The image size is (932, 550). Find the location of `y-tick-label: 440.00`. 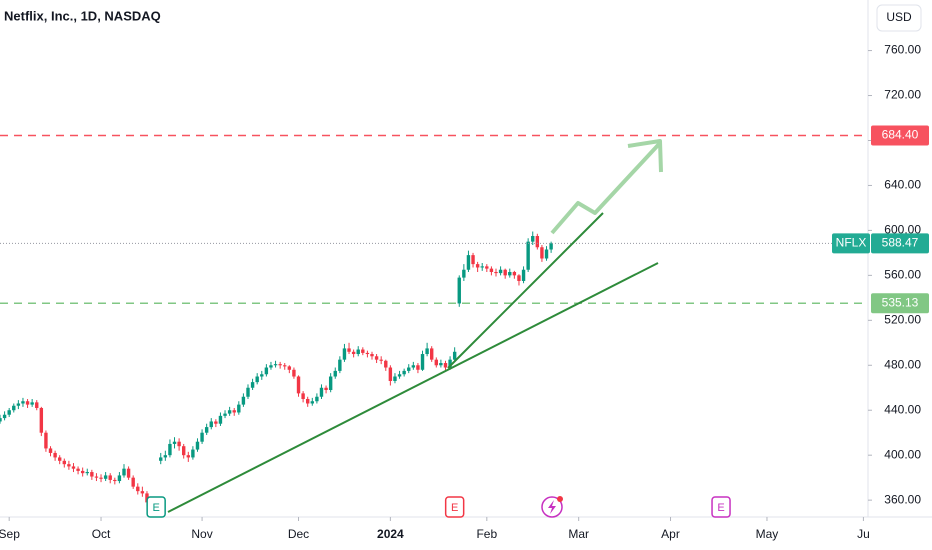

y-tick-label: 440.00 is located at coordinates (902, 409).